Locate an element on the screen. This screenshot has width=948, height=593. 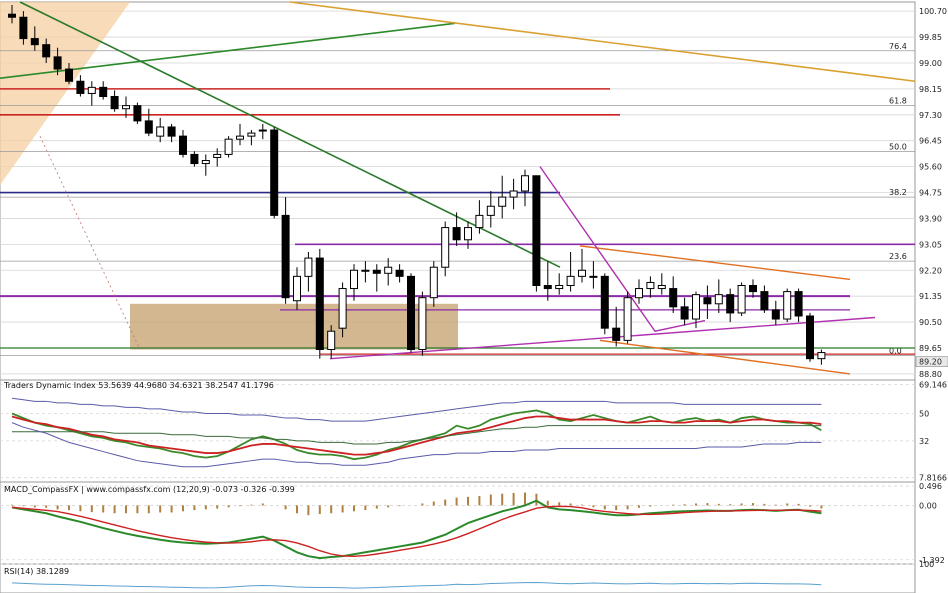
fib-level-label: 23.6 is located at coordinates (898, 256).